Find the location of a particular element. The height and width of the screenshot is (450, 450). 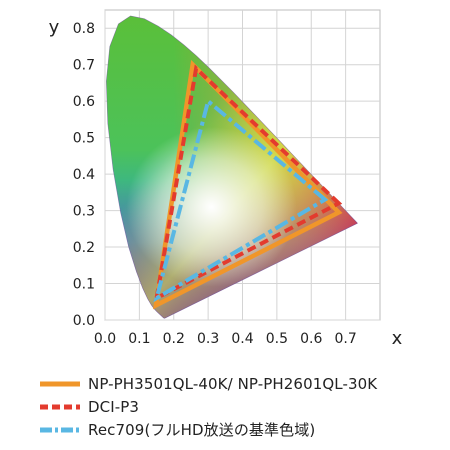

y-tick-label: 0.2 is located at coordinates (84, 248).